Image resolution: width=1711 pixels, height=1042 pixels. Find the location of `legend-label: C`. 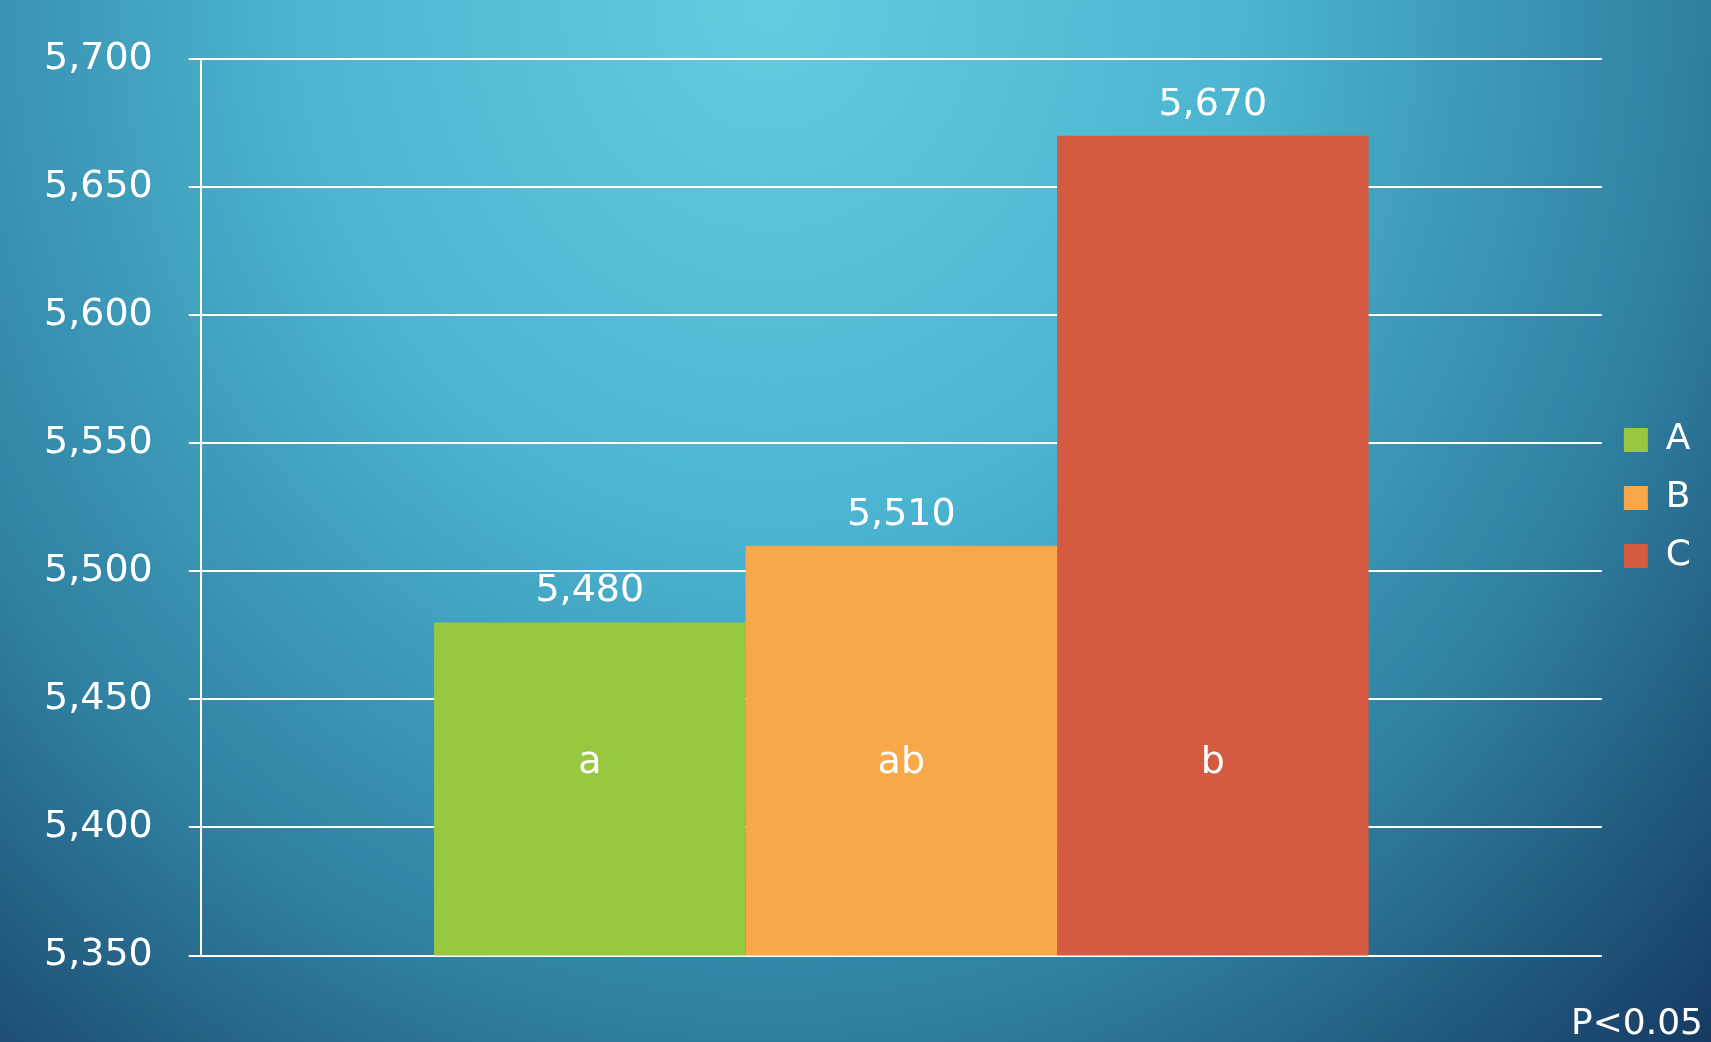

legend-label: C is located at coordinates (1678, 553).